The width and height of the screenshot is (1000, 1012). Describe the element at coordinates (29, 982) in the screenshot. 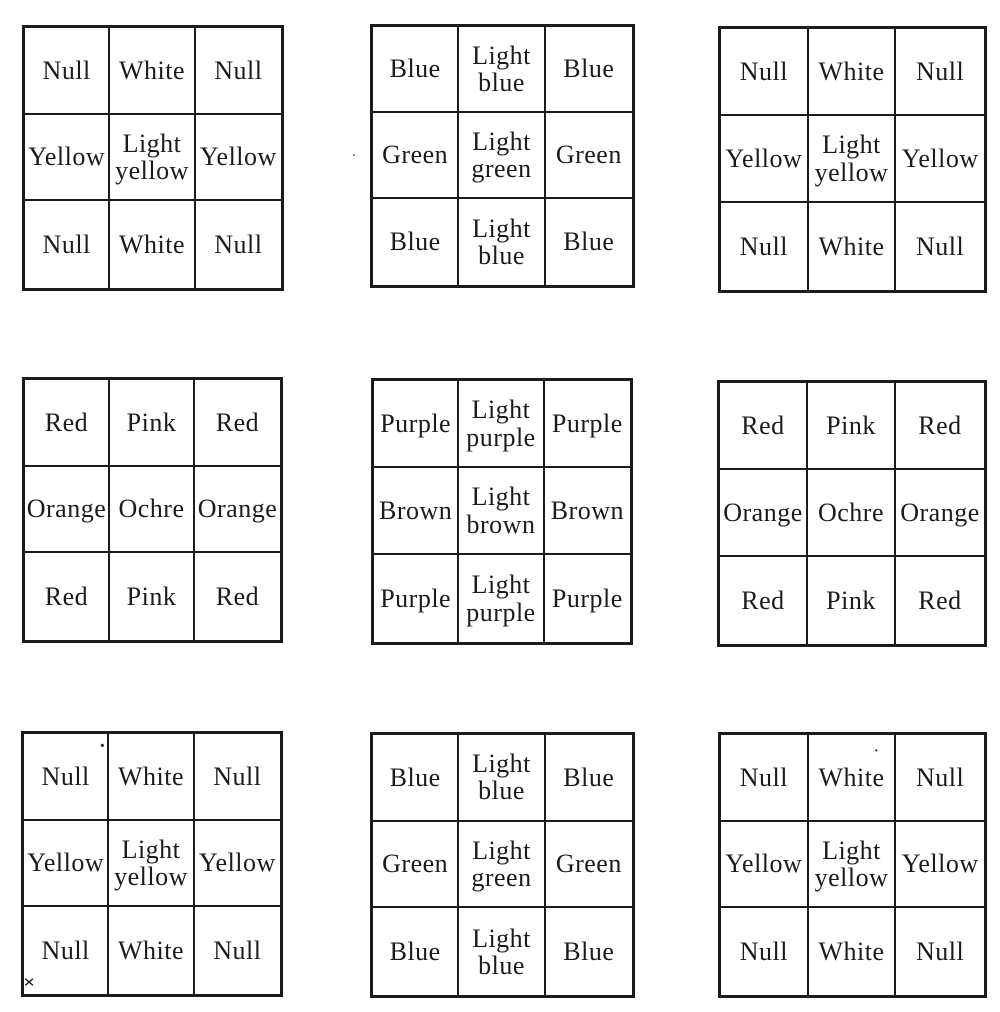

I see `stray-x-mark: ×` at that location.